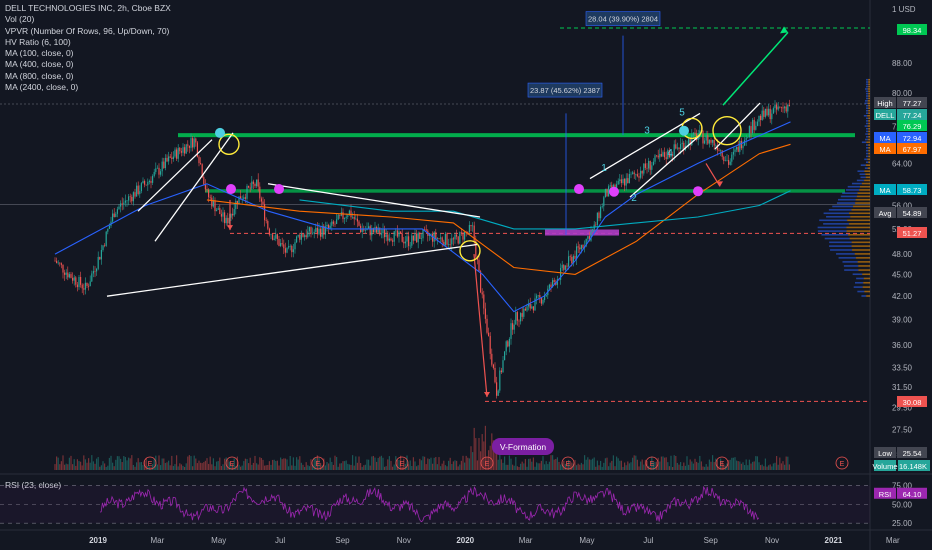 This screenshot has height=550, width=932. Describe the element at coordinates (682, 113) in the screenshot. I see `wave-number: 5` at that location.